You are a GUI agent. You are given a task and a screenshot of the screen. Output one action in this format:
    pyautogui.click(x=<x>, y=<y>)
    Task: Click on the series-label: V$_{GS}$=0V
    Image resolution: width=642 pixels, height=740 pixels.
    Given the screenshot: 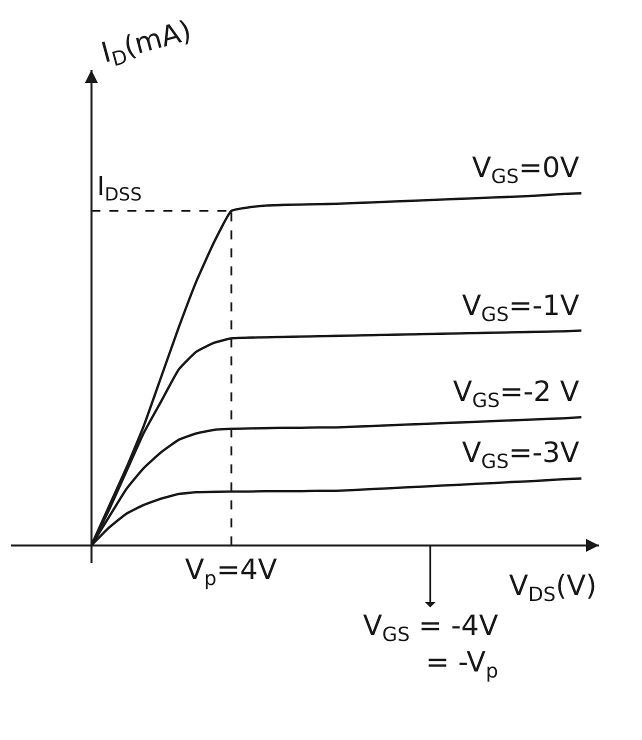 What is the action you would take?
    pyautogui.click(x=526, y=169)
    